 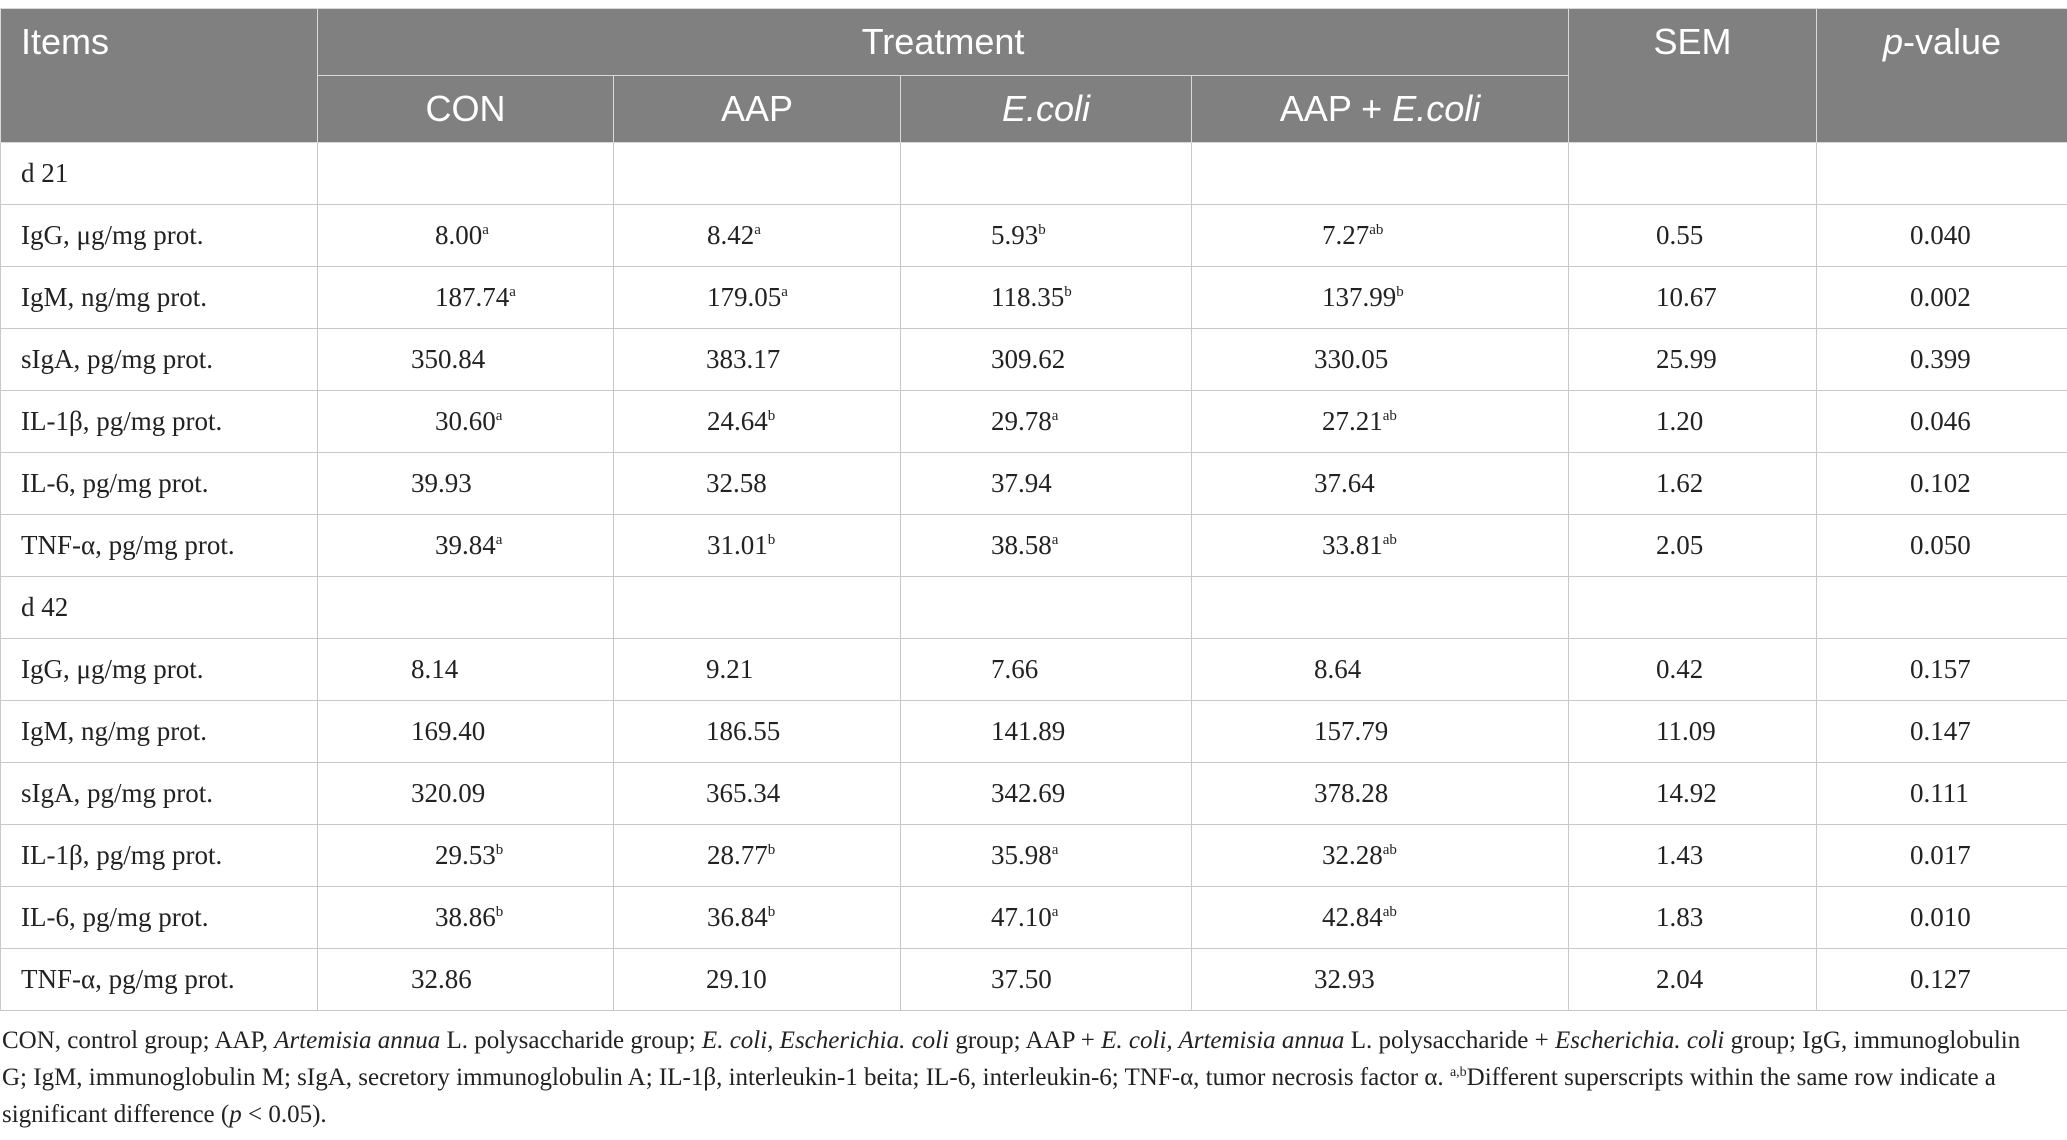 What do you see at coordinates (159, 979) in the screenshot?
I see `item-label: TNF-α, pg/mg prot.` at bounding box center [159, 979].